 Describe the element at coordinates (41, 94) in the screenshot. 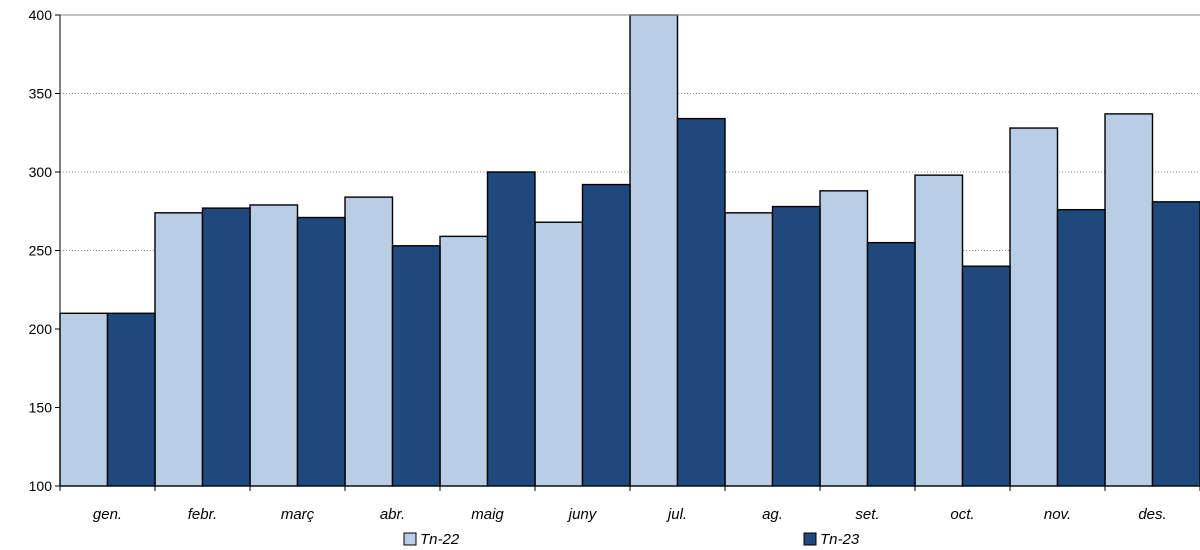

I see `y-tick-label: 350` at that location.